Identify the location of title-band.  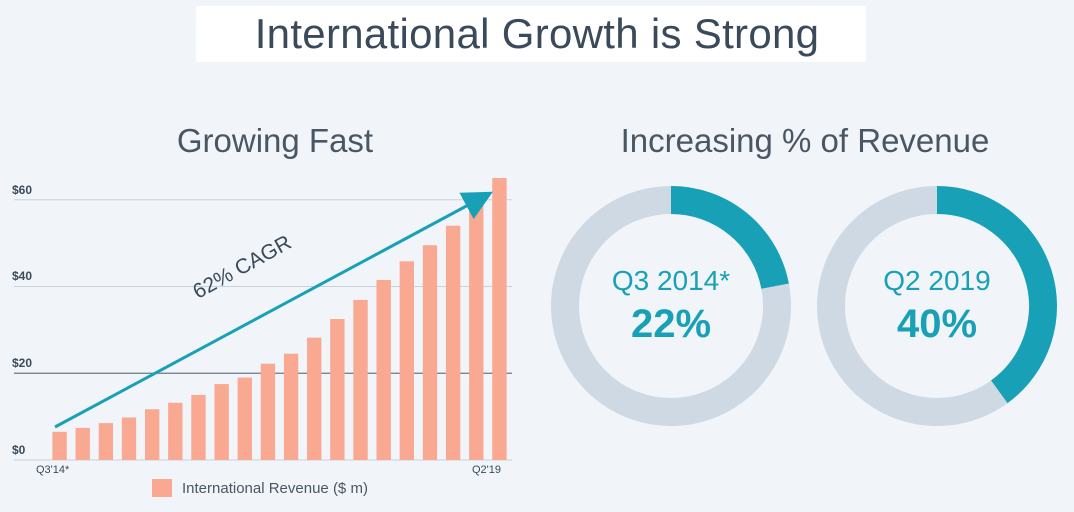
(531, 34).